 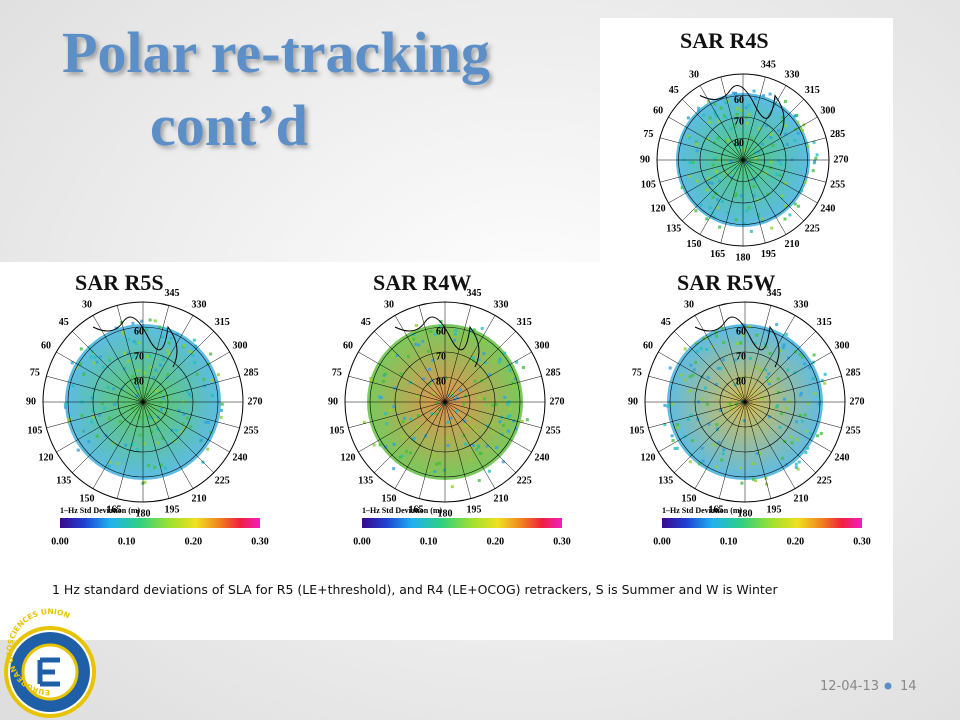 I want to click on longitude-label: 150, so click(x=389, y=498).